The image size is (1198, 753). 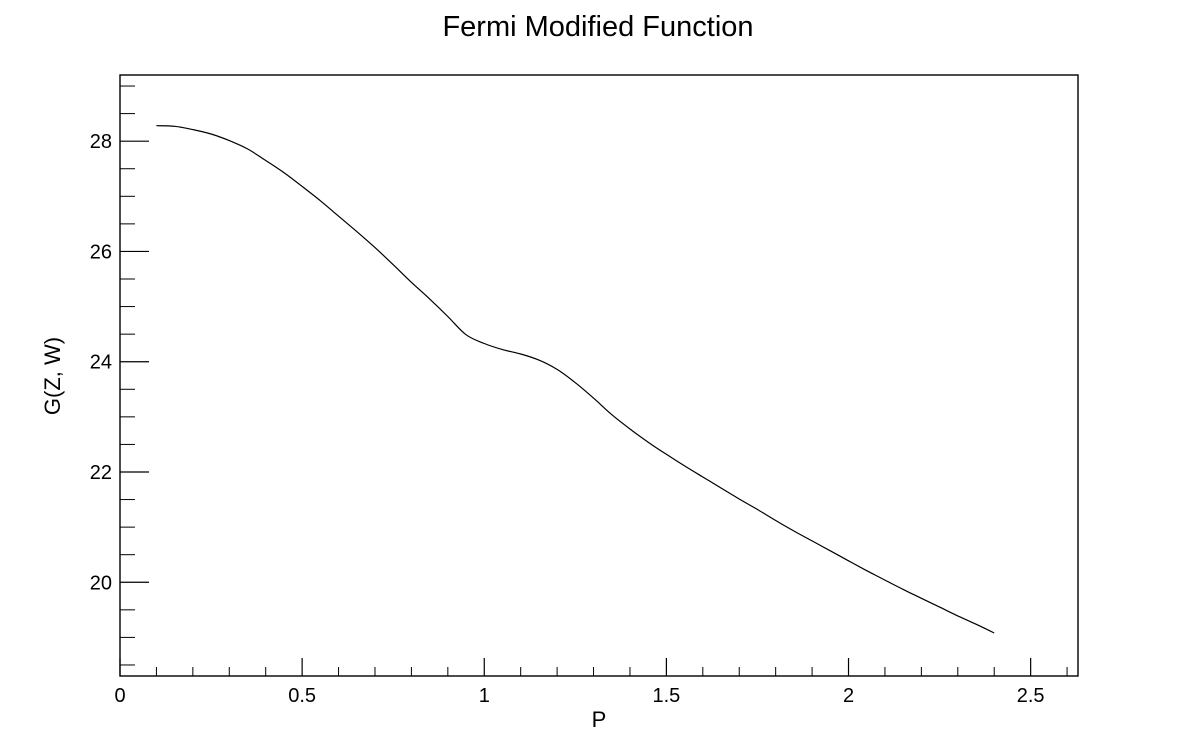 I want to click on x-tick-label: 2.5, so click(x=1031, y=696).